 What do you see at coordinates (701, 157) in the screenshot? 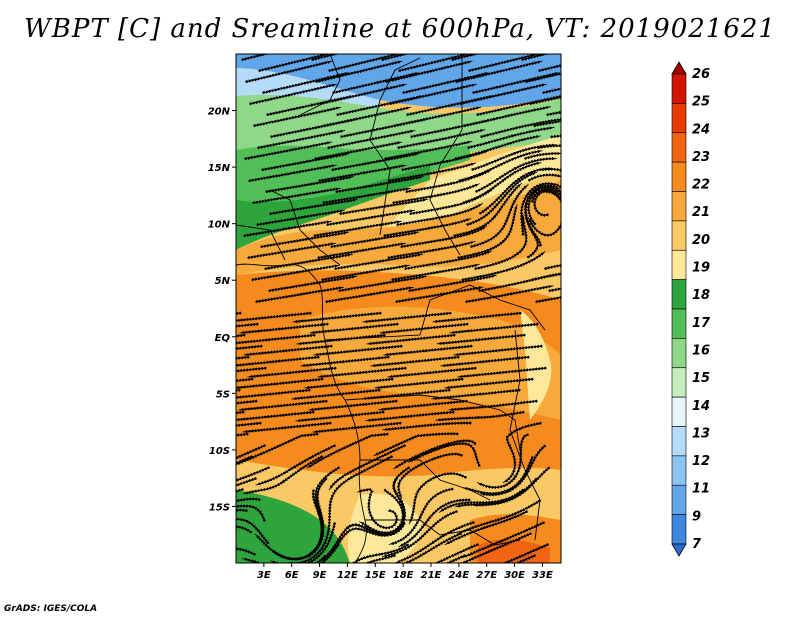
I see `colorbar-label: 23` at bounding box center [701, 157].